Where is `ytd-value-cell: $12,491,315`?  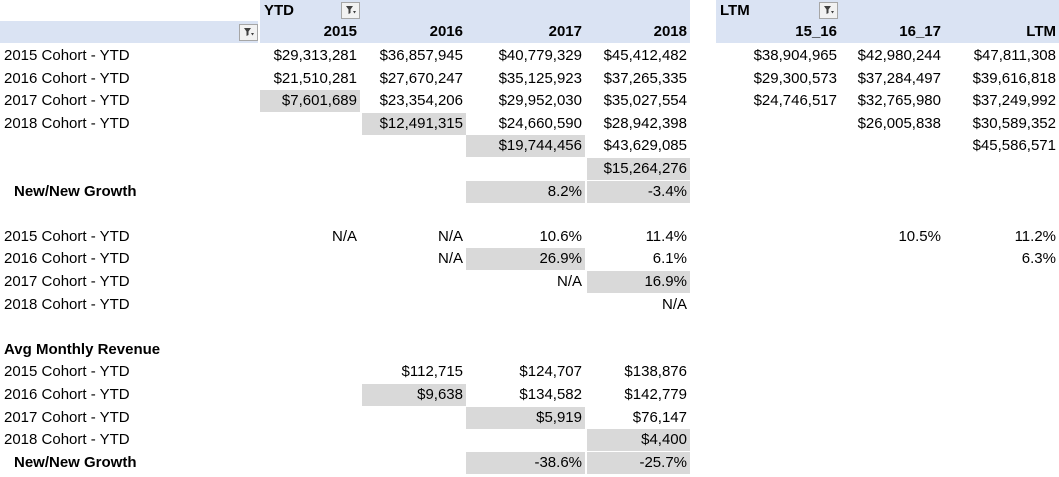 ytd-value-cell: $12,491,315 is located at coordinates (414, 123).